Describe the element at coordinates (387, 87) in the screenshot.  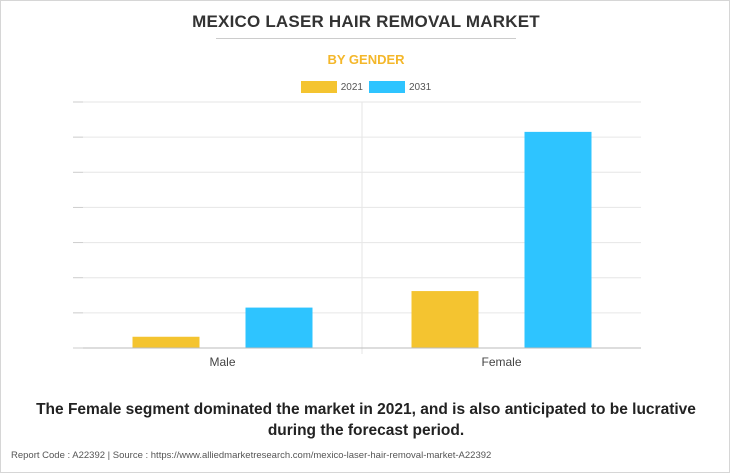
I see `legend-swatch-2031` at that location.